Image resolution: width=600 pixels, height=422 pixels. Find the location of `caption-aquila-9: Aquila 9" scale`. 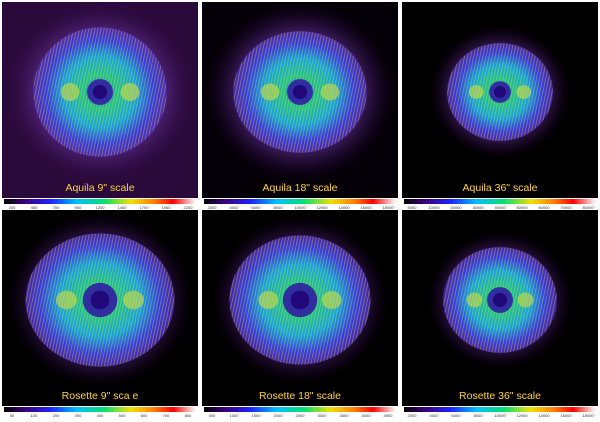

caption-aquila-9: Aquila 9" scale is located at coordinates (100, 188).